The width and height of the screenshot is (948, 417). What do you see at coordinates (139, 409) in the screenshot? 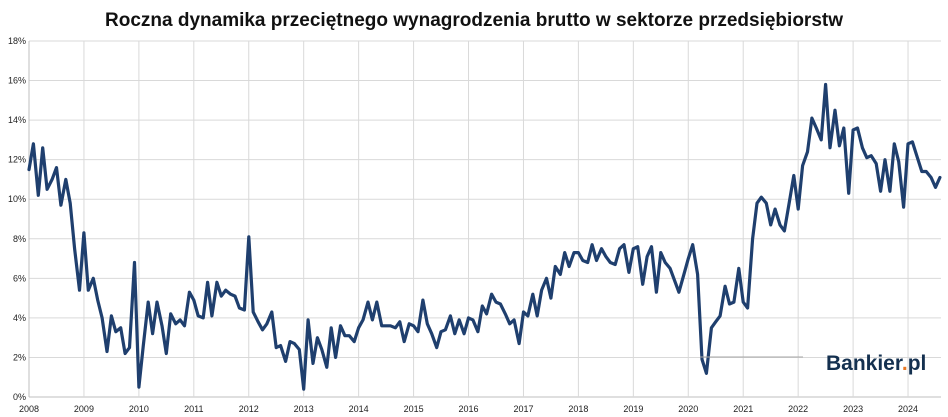
I see `x-tick-label: 2010` at bounding box center [139, 409].